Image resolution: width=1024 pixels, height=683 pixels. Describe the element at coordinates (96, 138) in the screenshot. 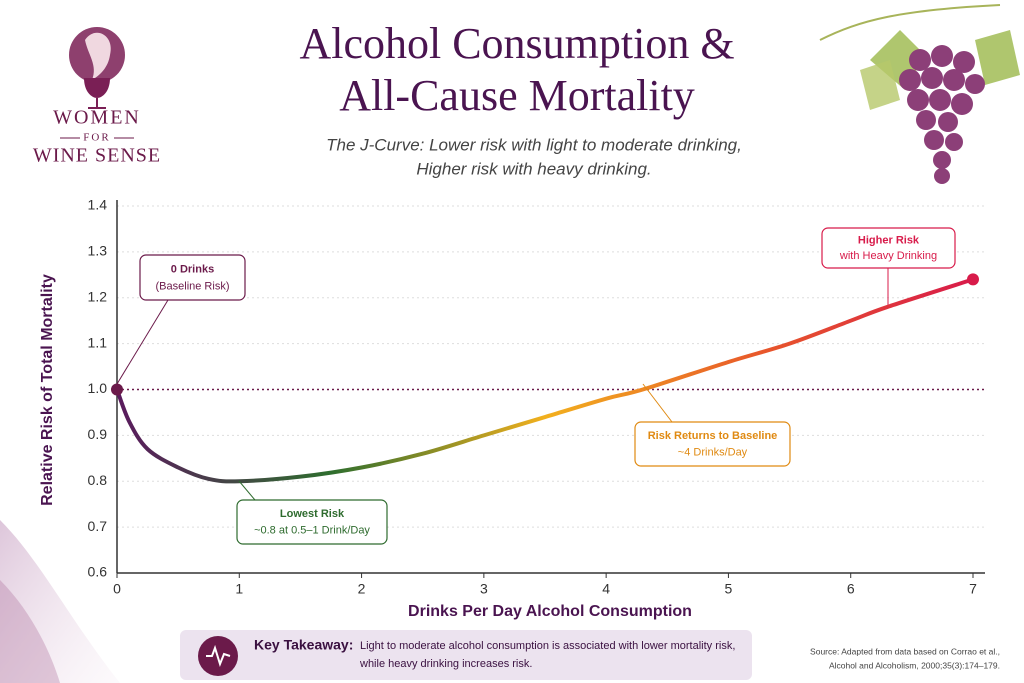

I see `brand-line: FOR` at that location.